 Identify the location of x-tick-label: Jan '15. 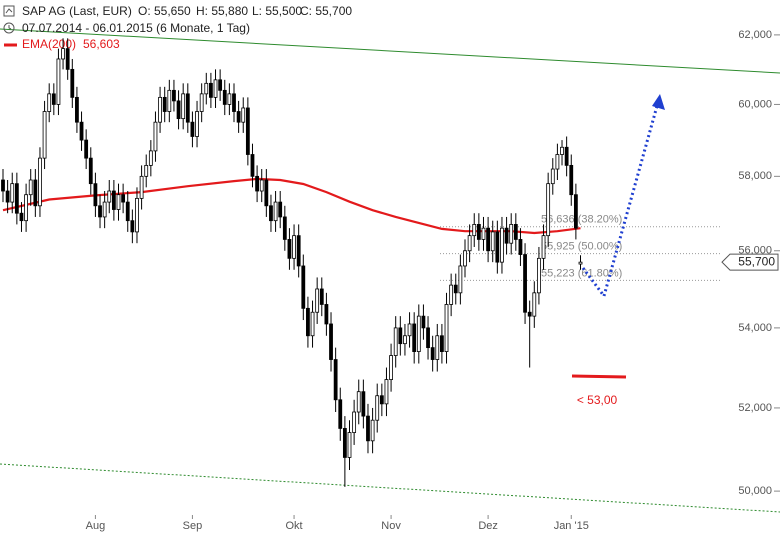
(571, 526).